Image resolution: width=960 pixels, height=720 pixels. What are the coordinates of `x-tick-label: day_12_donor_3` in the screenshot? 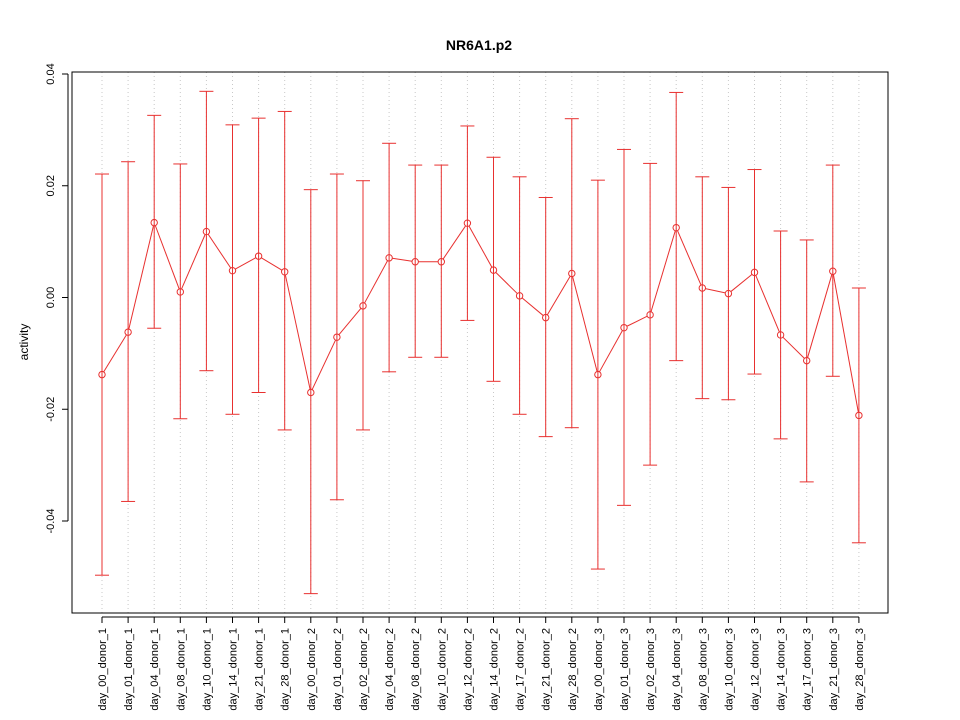 It's located at (756, 669).